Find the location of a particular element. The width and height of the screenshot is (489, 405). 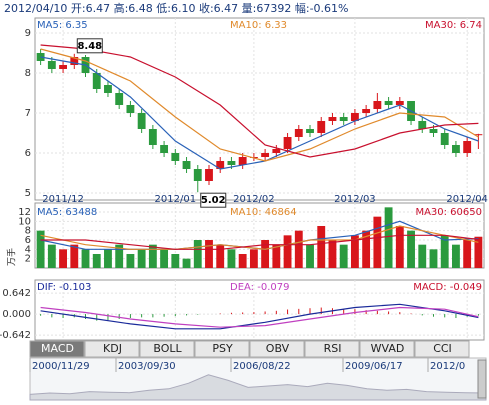

y-tick-label: 6 is located at coordinates (28, 240).